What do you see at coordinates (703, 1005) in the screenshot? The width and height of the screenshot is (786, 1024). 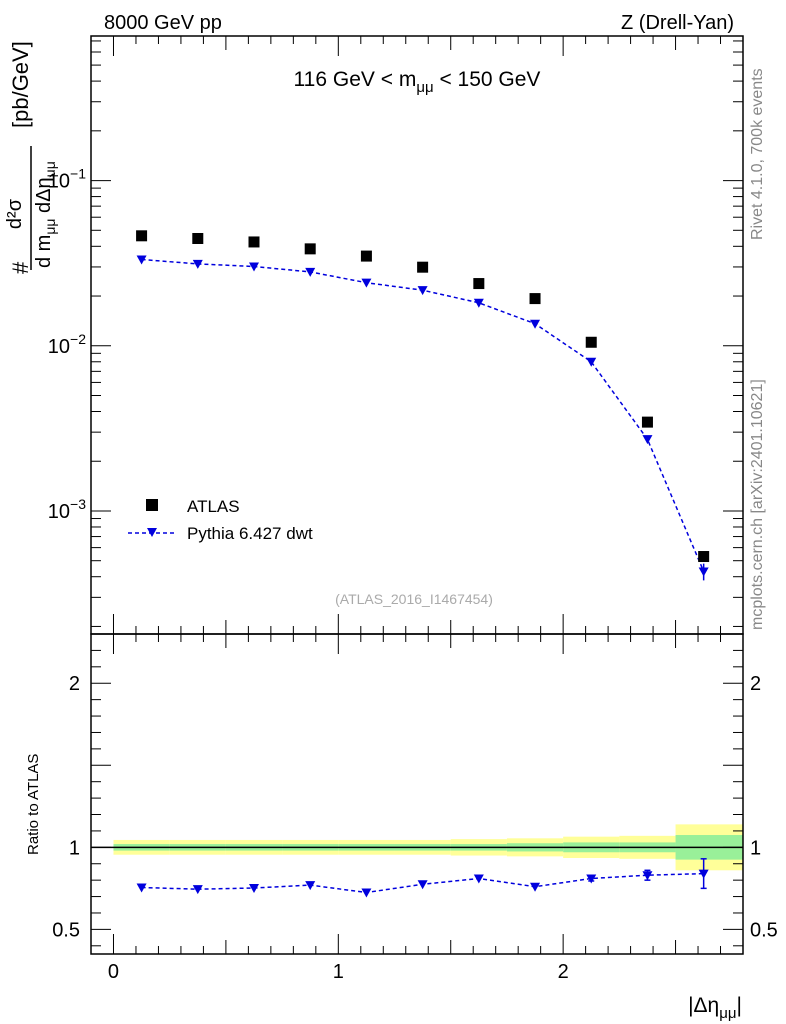 I see `x-label-base: |Δη` at bounding box center [703, 1005].